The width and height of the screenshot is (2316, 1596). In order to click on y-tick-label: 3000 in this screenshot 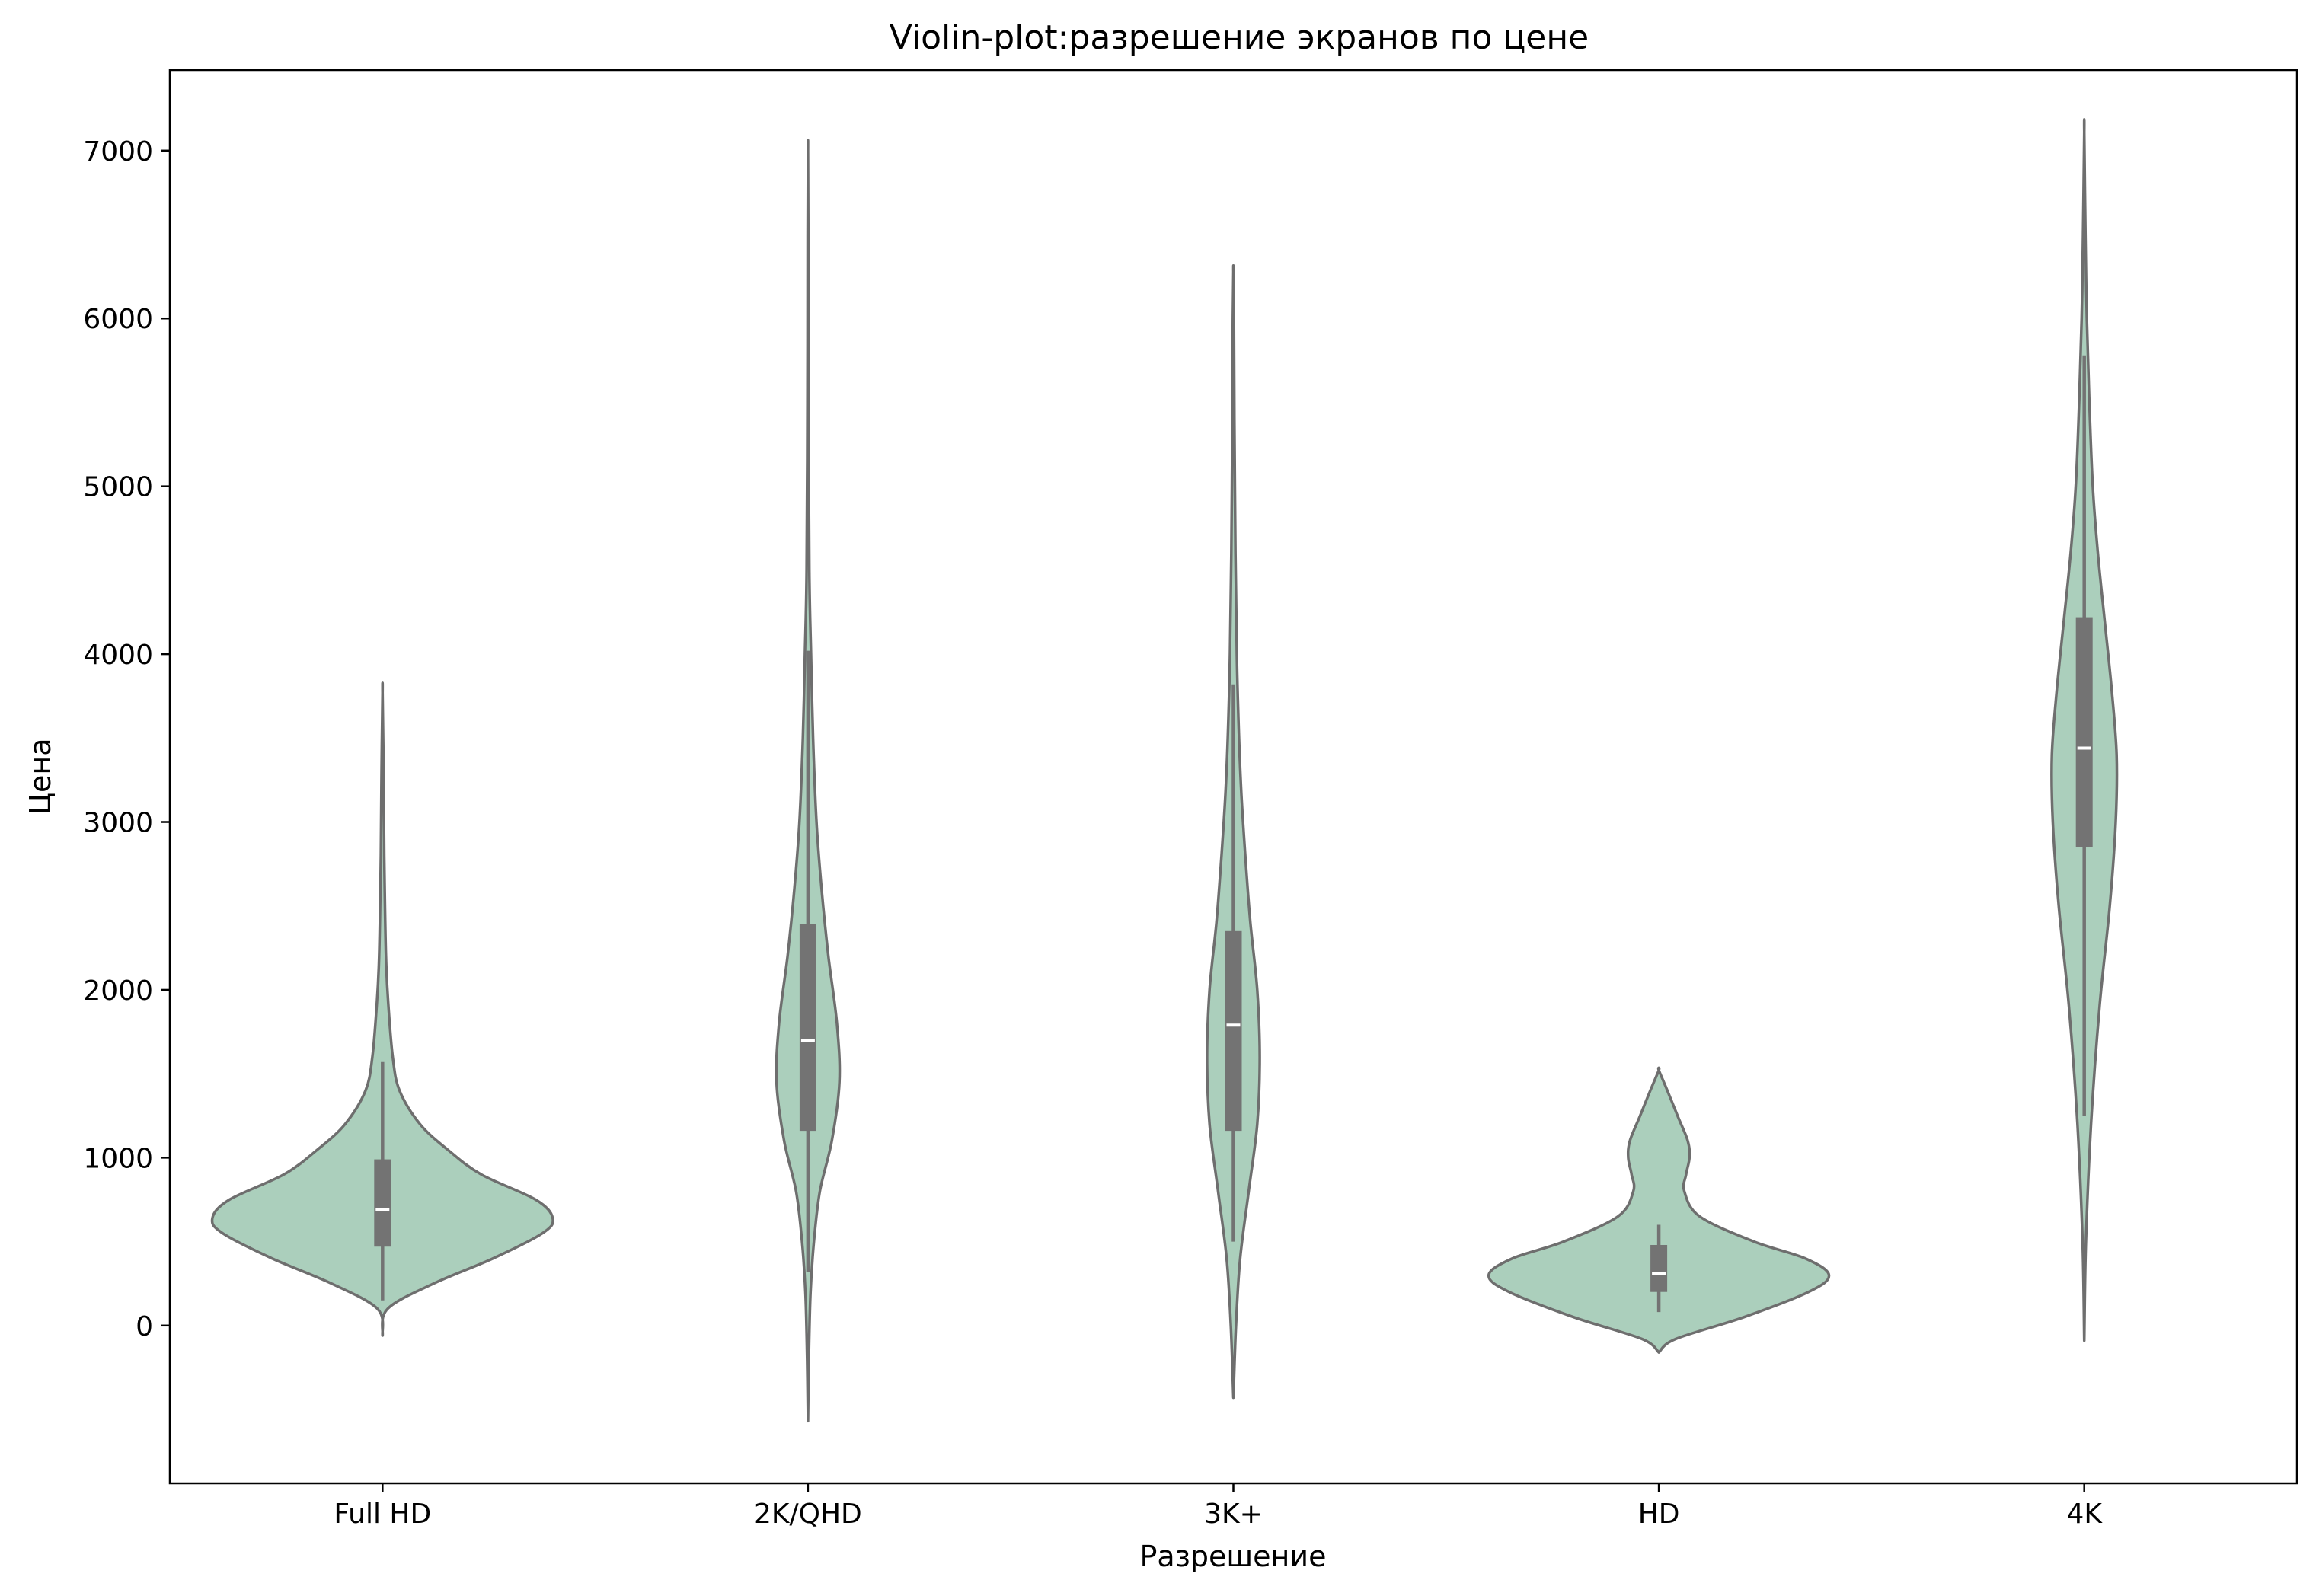, I will do `click(118, 823)`.